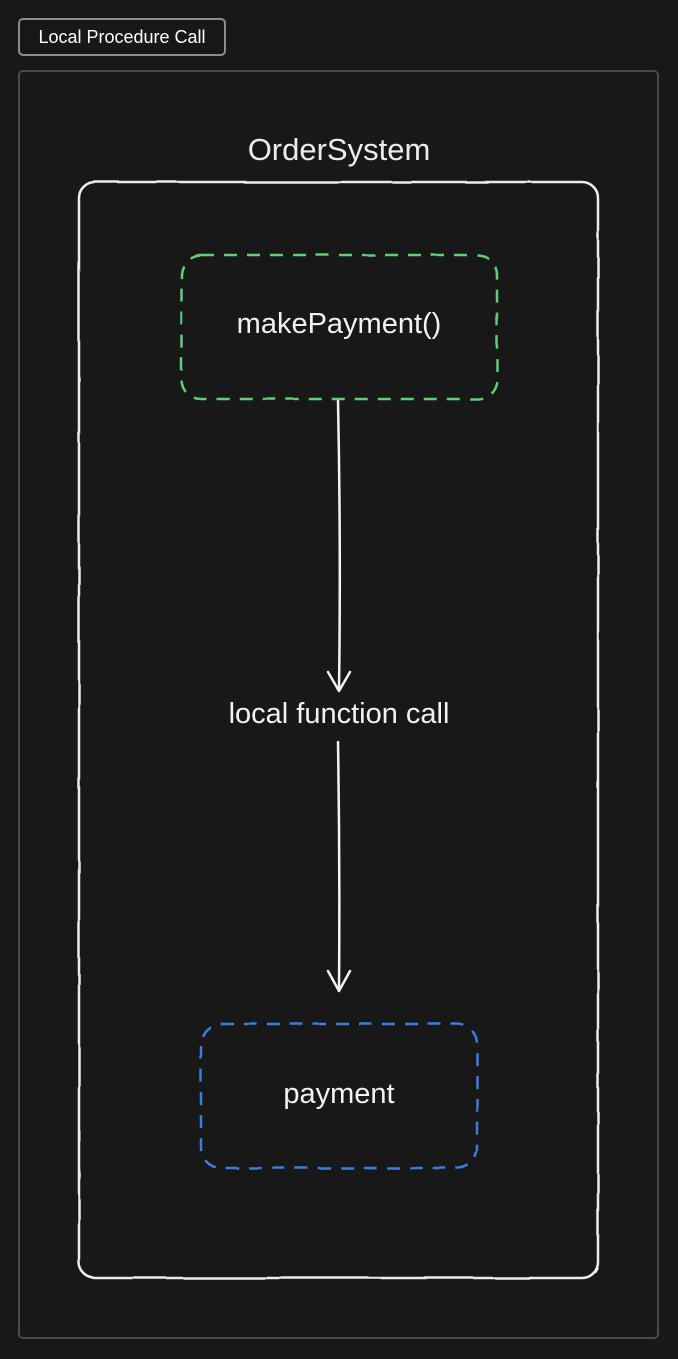 The width and height of the screenshot is (678, 1359). What do you see at coordinates (338, 866) in the screenshot?
I see `call-edge-lower` at bounding box center [338, 866].